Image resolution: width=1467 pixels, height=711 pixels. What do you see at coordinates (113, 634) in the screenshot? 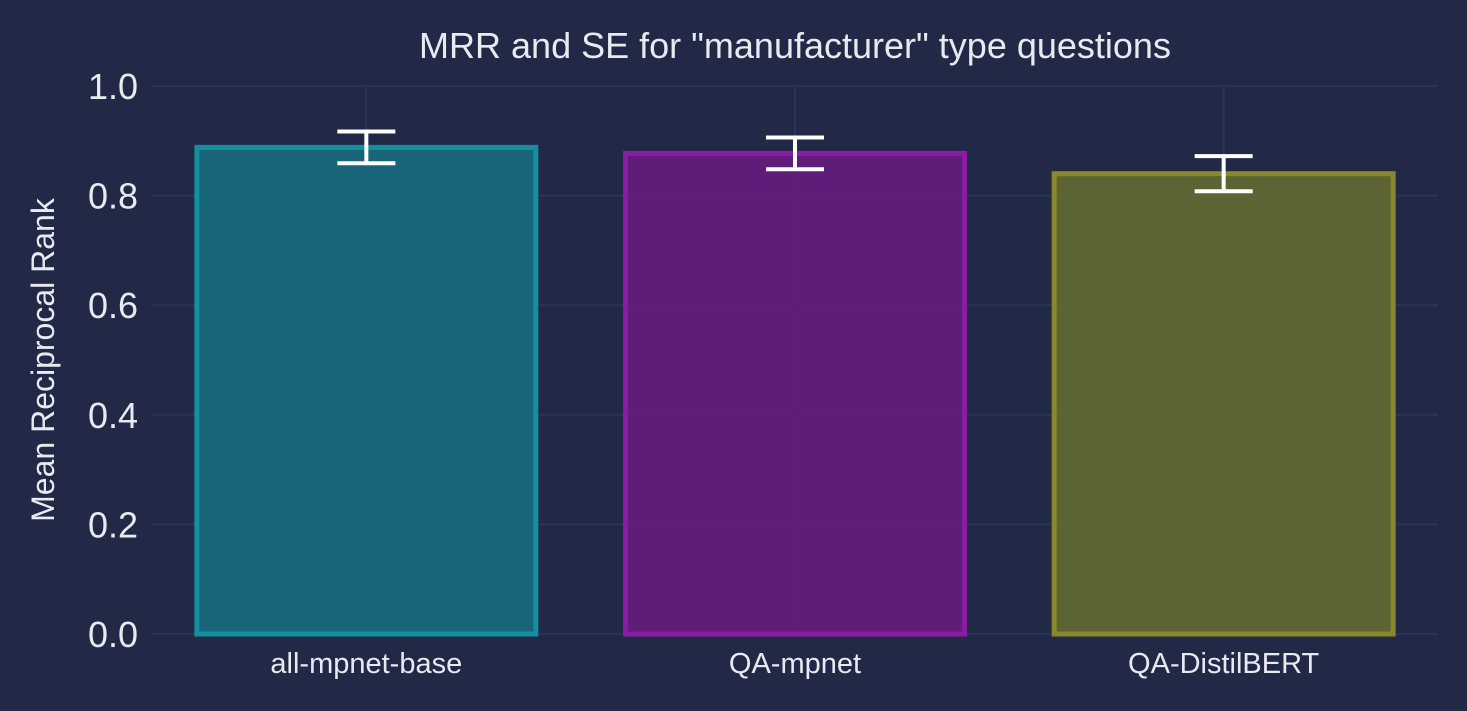
I see `y-tick-label: 0.0` at bounding box center [113, 634].